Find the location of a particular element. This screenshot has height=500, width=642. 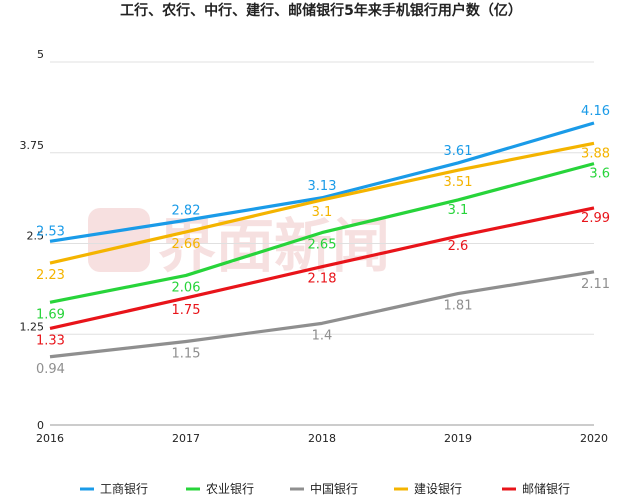

data-label: 2.6 is located at coordinates (458, 246).